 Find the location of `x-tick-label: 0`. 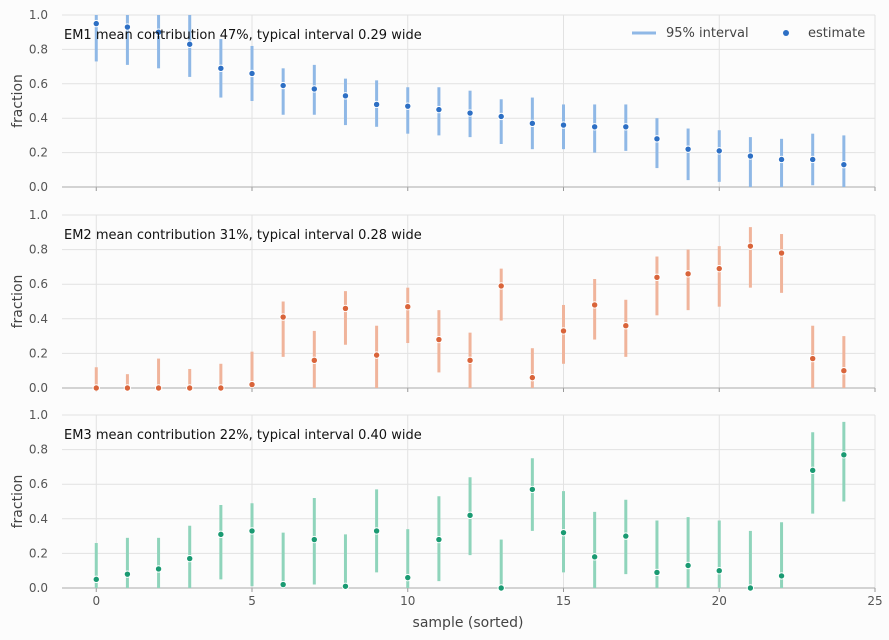

x-tick-label: 0 is located at coordinates (96, 601).